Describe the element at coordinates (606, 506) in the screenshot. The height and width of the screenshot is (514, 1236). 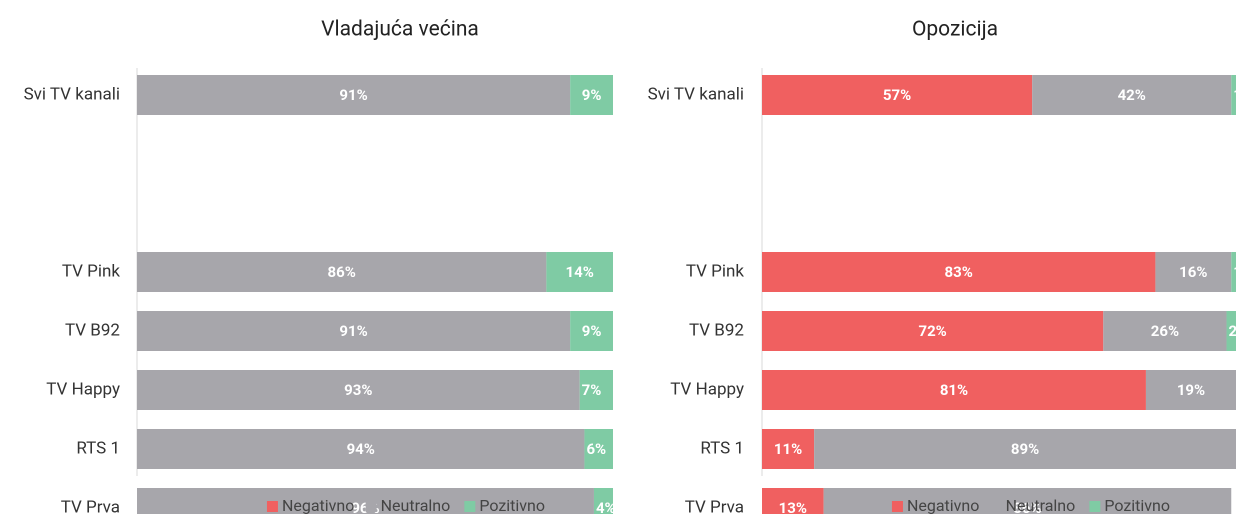
I see `value-label: 4%` at that location.